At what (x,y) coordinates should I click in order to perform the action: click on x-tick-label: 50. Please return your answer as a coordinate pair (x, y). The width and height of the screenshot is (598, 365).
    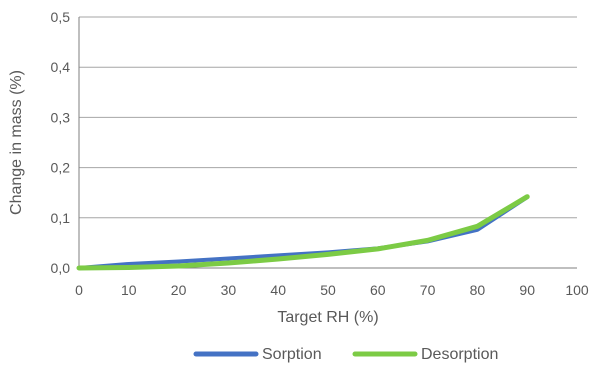
    Looking at the image, I should click on (328, 290).